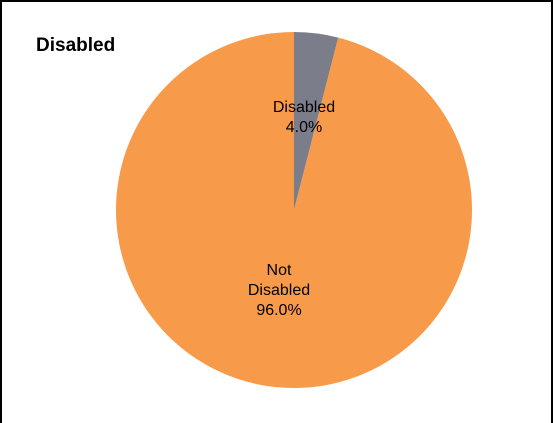  What do you see at coordinates (304, 117) in the screenshot?
I see `data-label-disabled: Disabled 4.0%` at bounding box center [304, 117].